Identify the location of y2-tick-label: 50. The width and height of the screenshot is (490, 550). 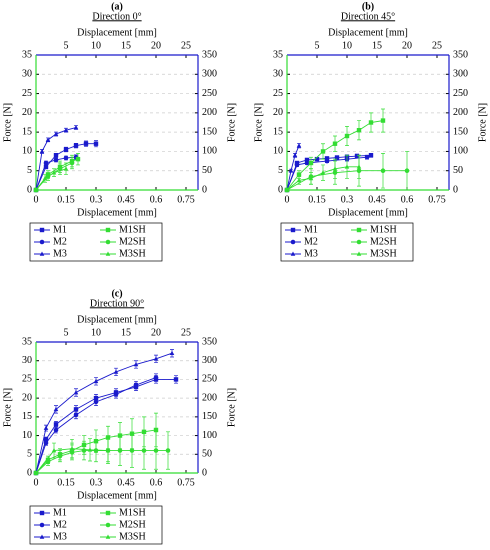
(458, 170).